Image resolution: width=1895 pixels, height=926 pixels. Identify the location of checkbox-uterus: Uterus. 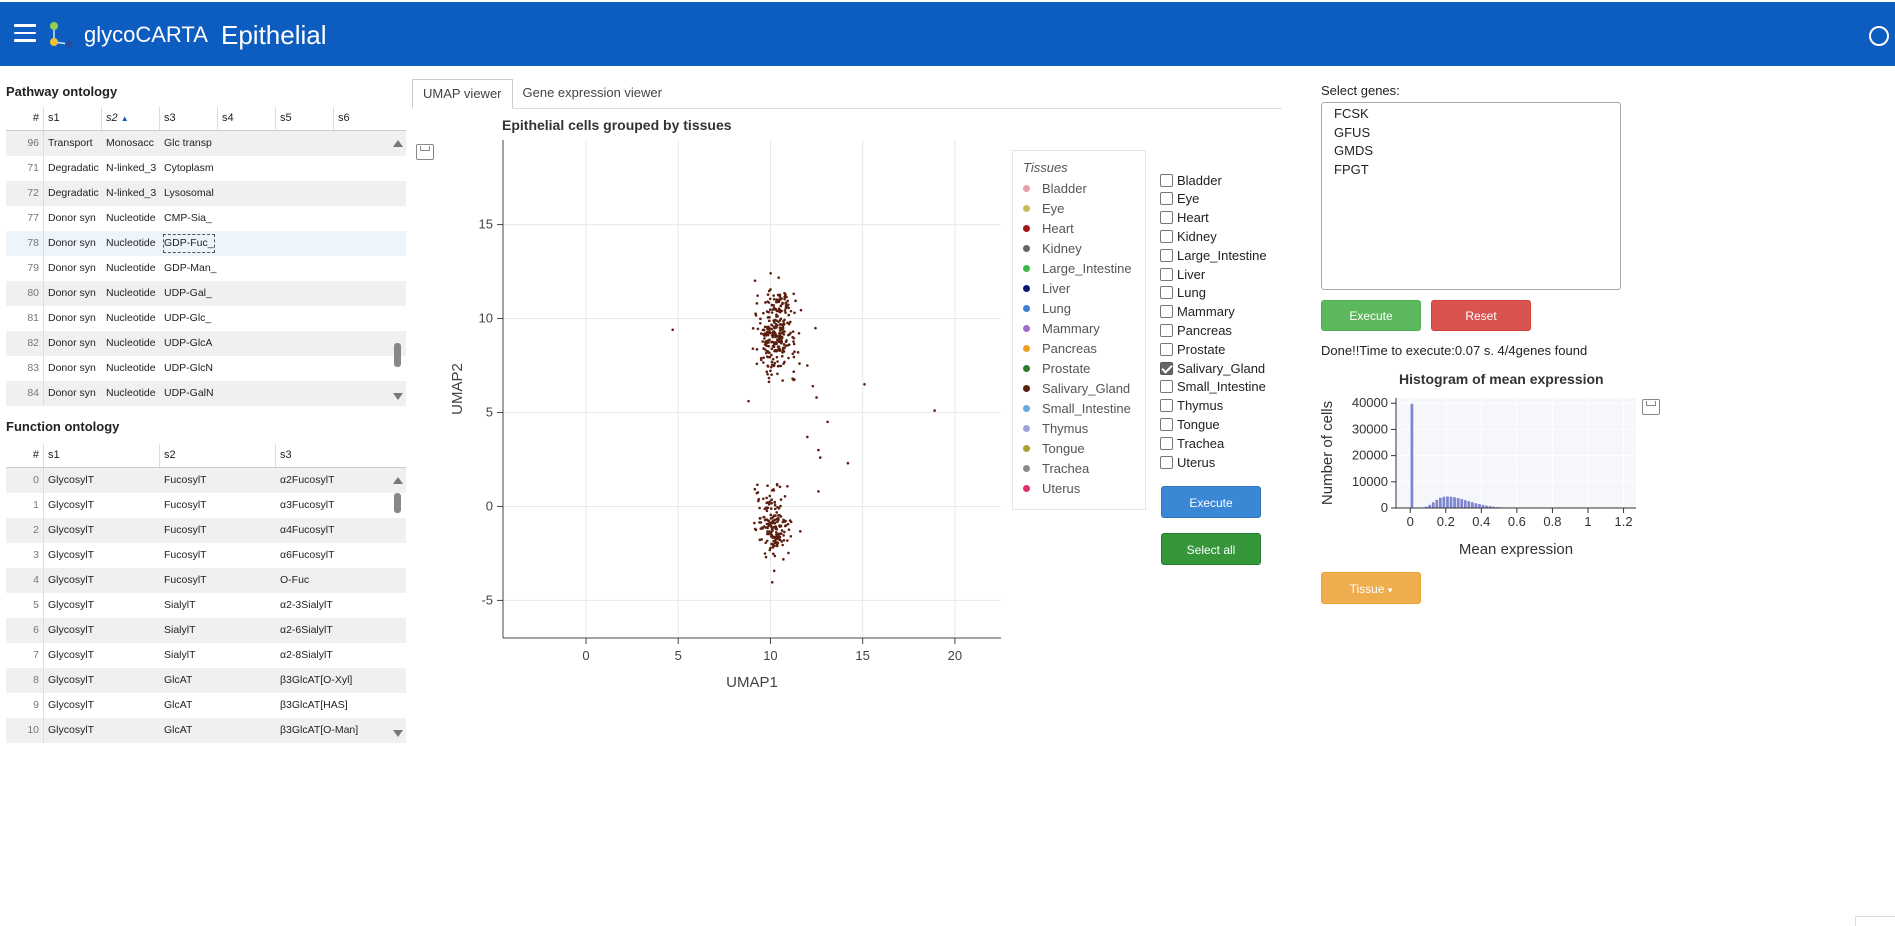
(1187, 462).